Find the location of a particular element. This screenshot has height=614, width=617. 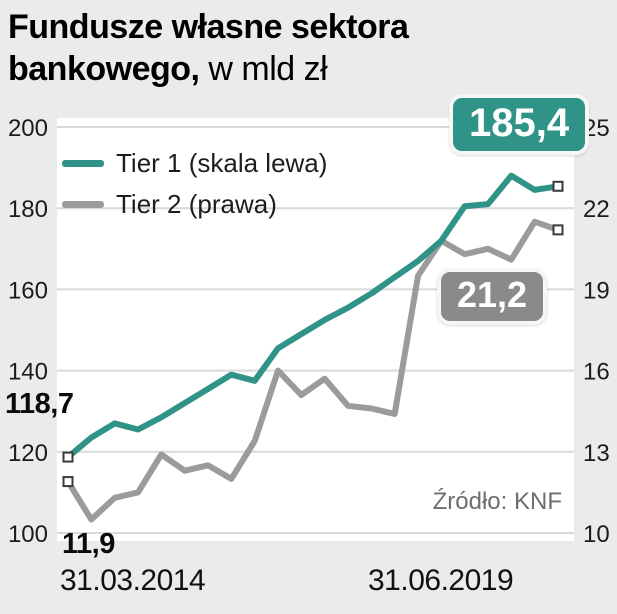

tier2-end-badge: 21,2 is located at coordinates (492, 296).